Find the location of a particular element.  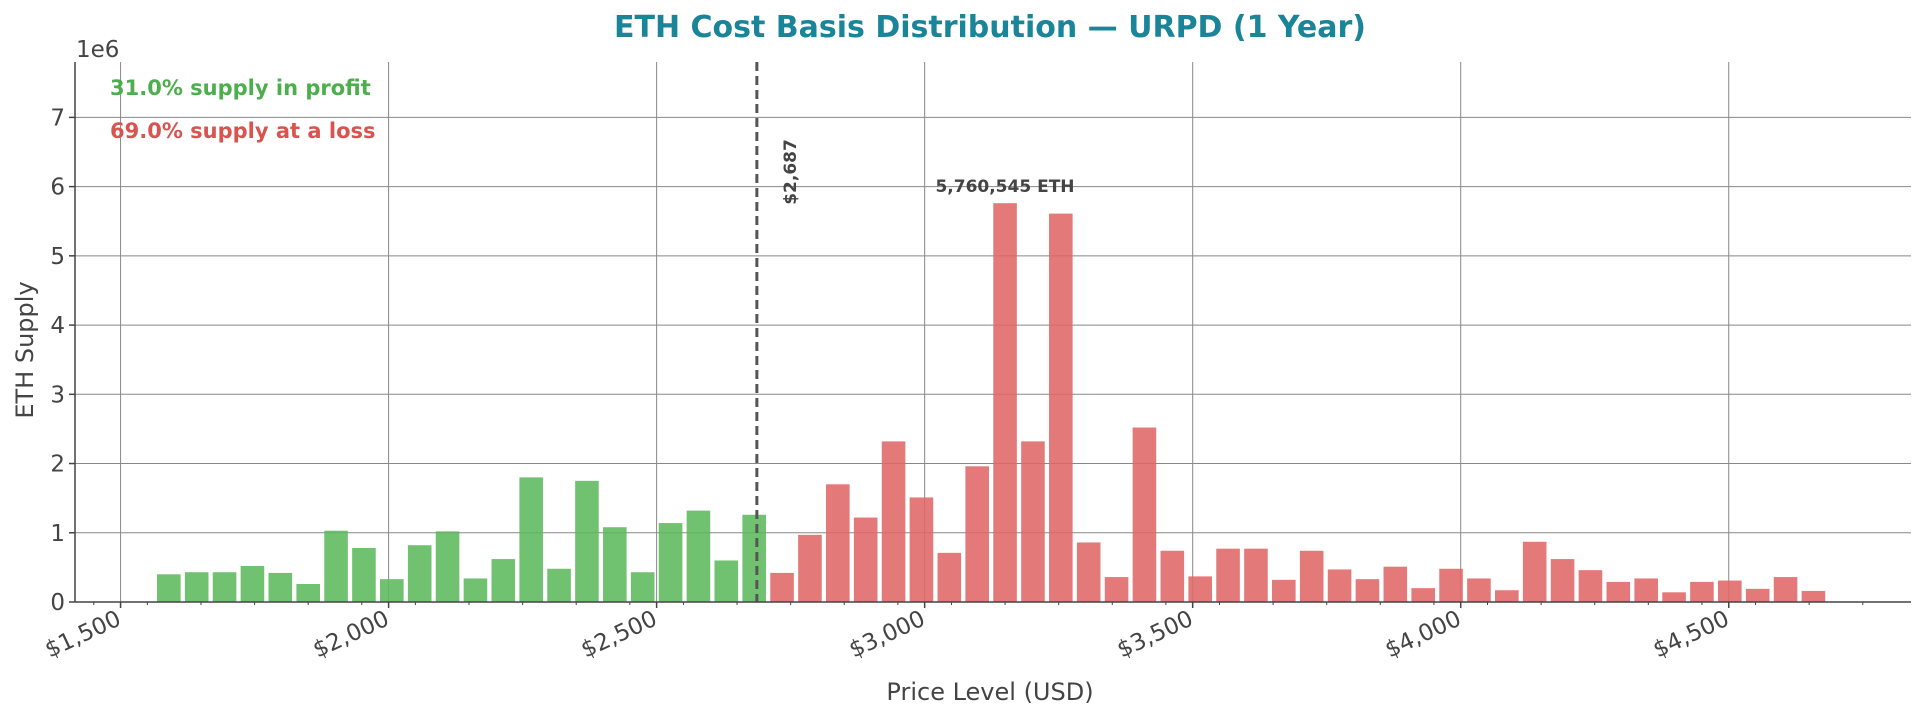

x-axis-label: Price Level (USD) is located at coordinates (989, 692).